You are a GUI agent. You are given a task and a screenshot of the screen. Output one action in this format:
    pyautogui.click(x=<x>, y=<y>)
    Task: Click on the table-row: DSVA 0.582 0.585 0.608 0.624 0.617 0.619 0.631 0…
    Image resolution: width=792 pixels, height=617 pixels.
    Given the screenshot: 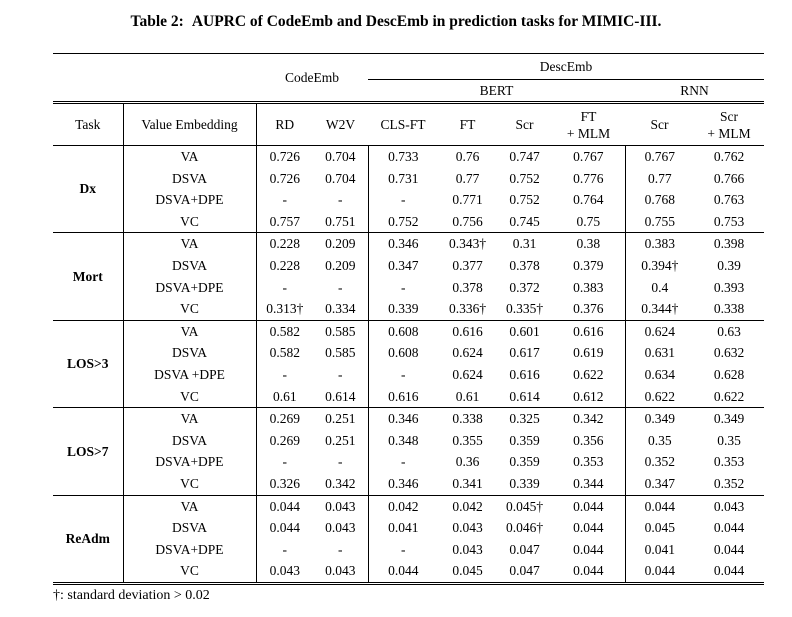 What is the action you would take?
    pyautogui.click(x=408, y=353)
    